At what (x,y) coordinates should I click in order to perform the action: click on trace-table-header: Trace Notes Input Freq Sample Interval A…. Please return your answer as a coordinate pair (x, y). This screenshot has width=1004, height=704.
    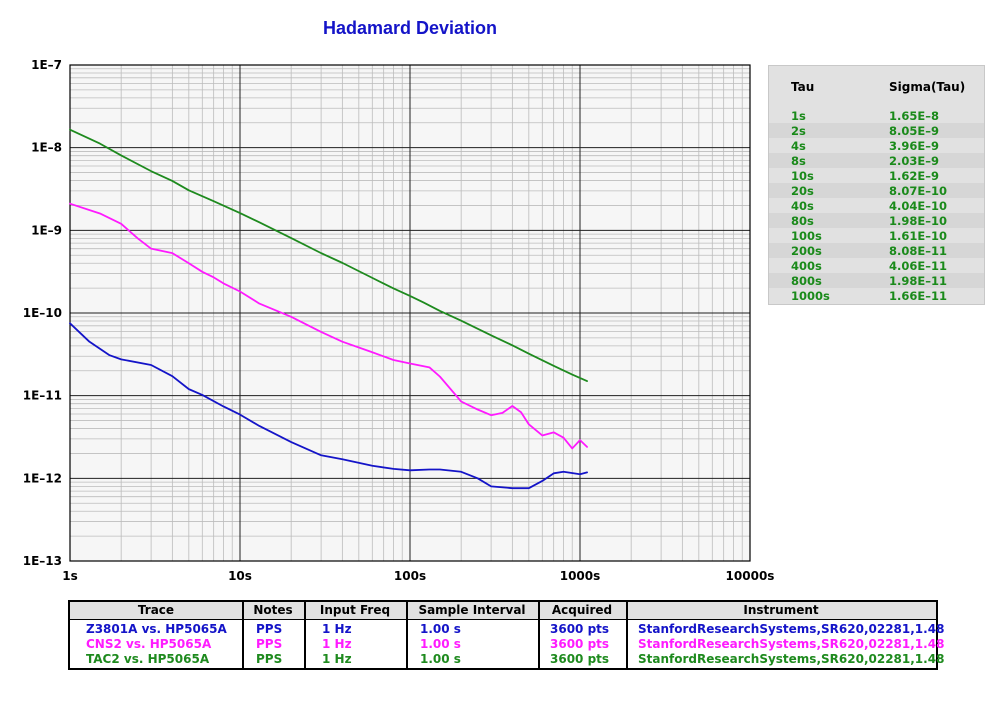
    Looking at the image, I should click on (503, 611).